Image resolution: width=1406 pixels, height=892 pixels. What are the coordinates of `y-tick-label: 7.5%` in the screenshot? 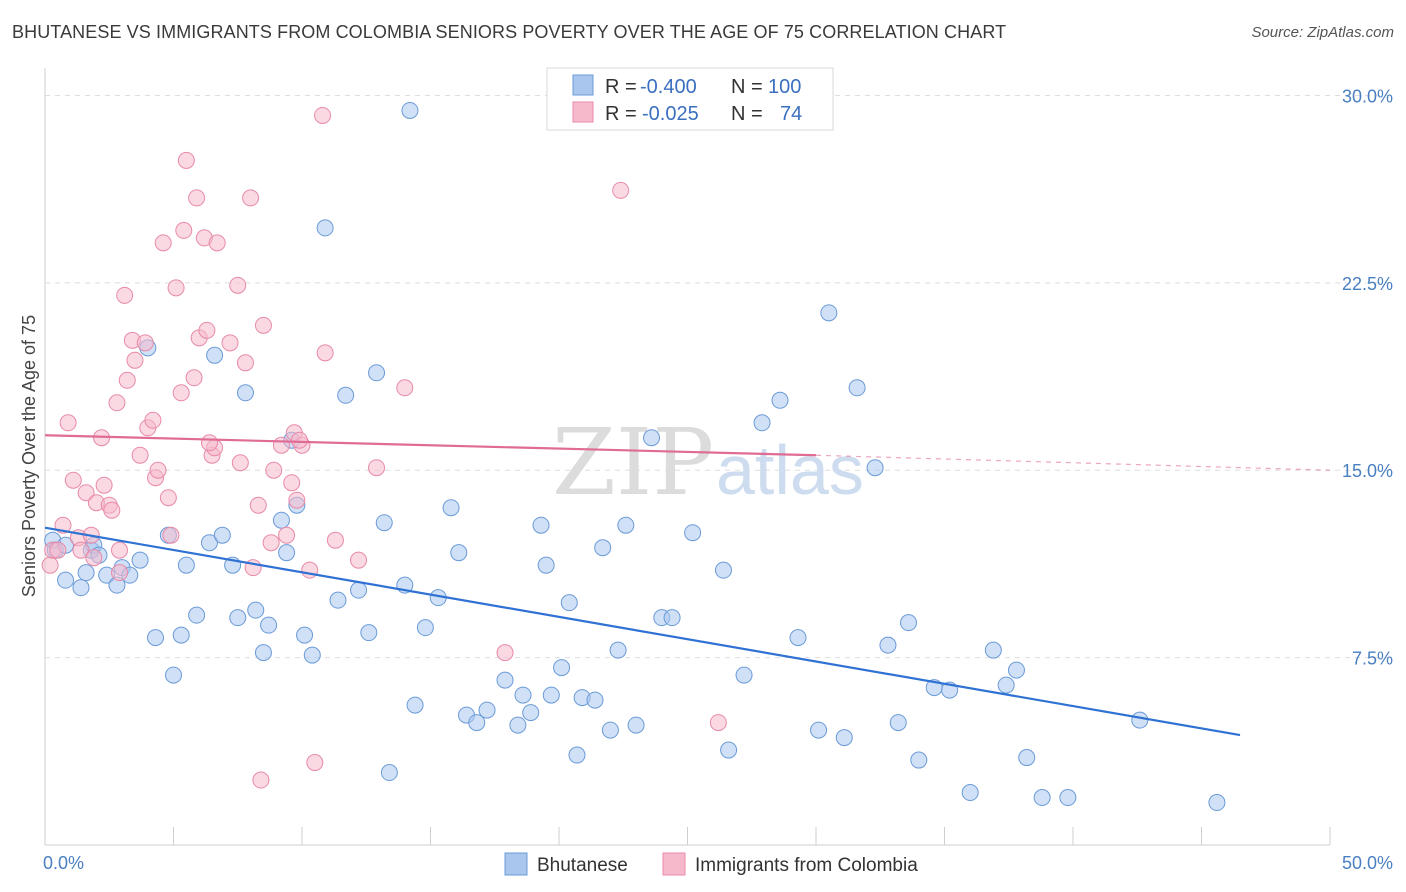 It's located at (1372, 659).